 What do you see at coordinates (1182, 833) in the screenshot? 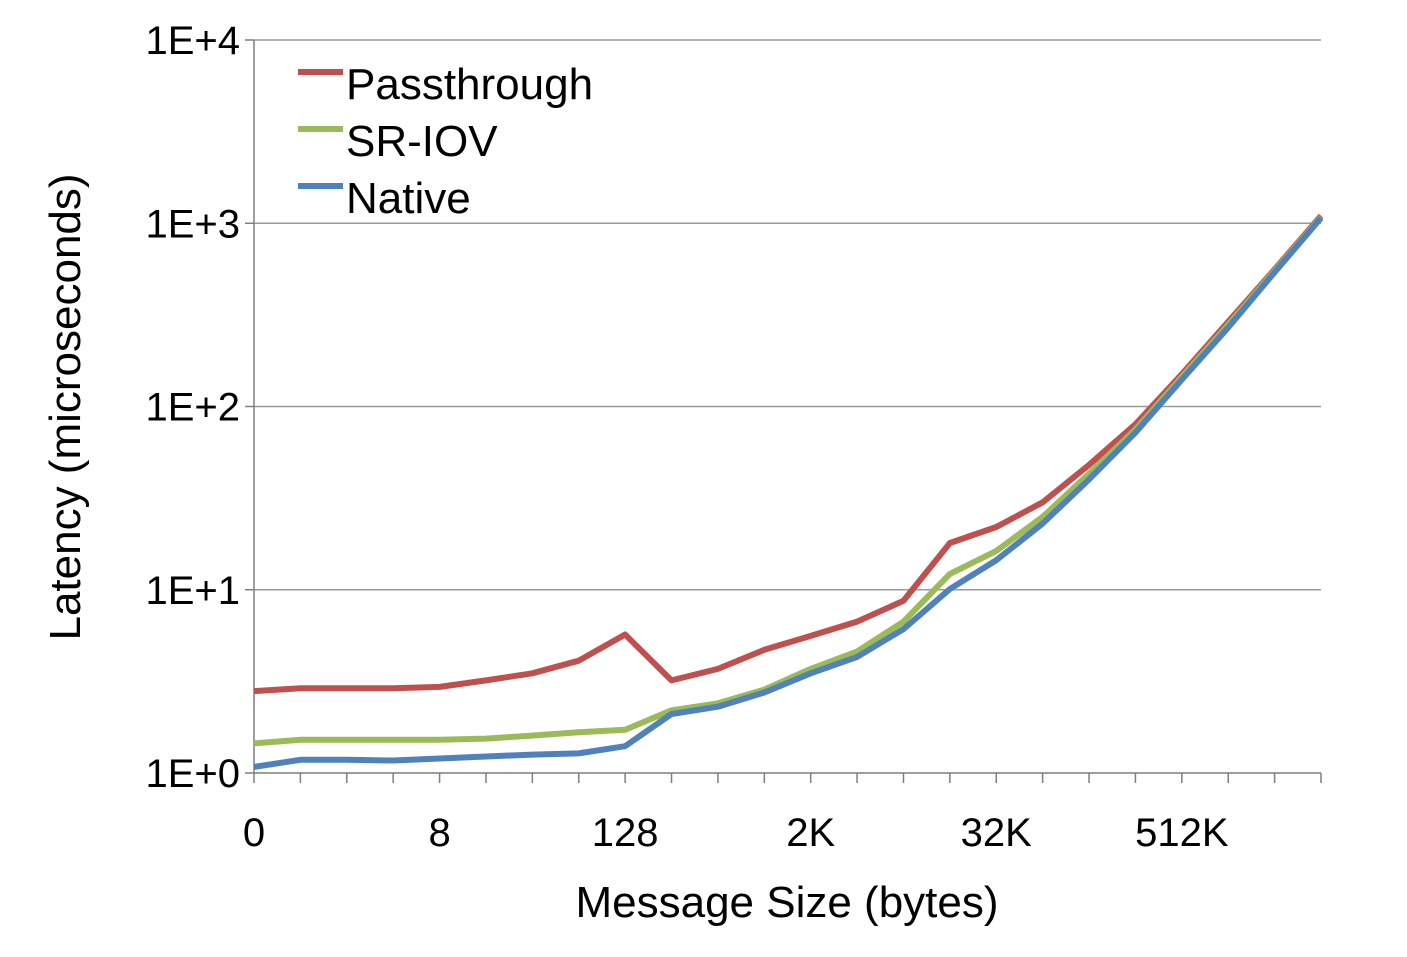
I see `x-tick-label: 512K` at bounding box center [1182, 833].